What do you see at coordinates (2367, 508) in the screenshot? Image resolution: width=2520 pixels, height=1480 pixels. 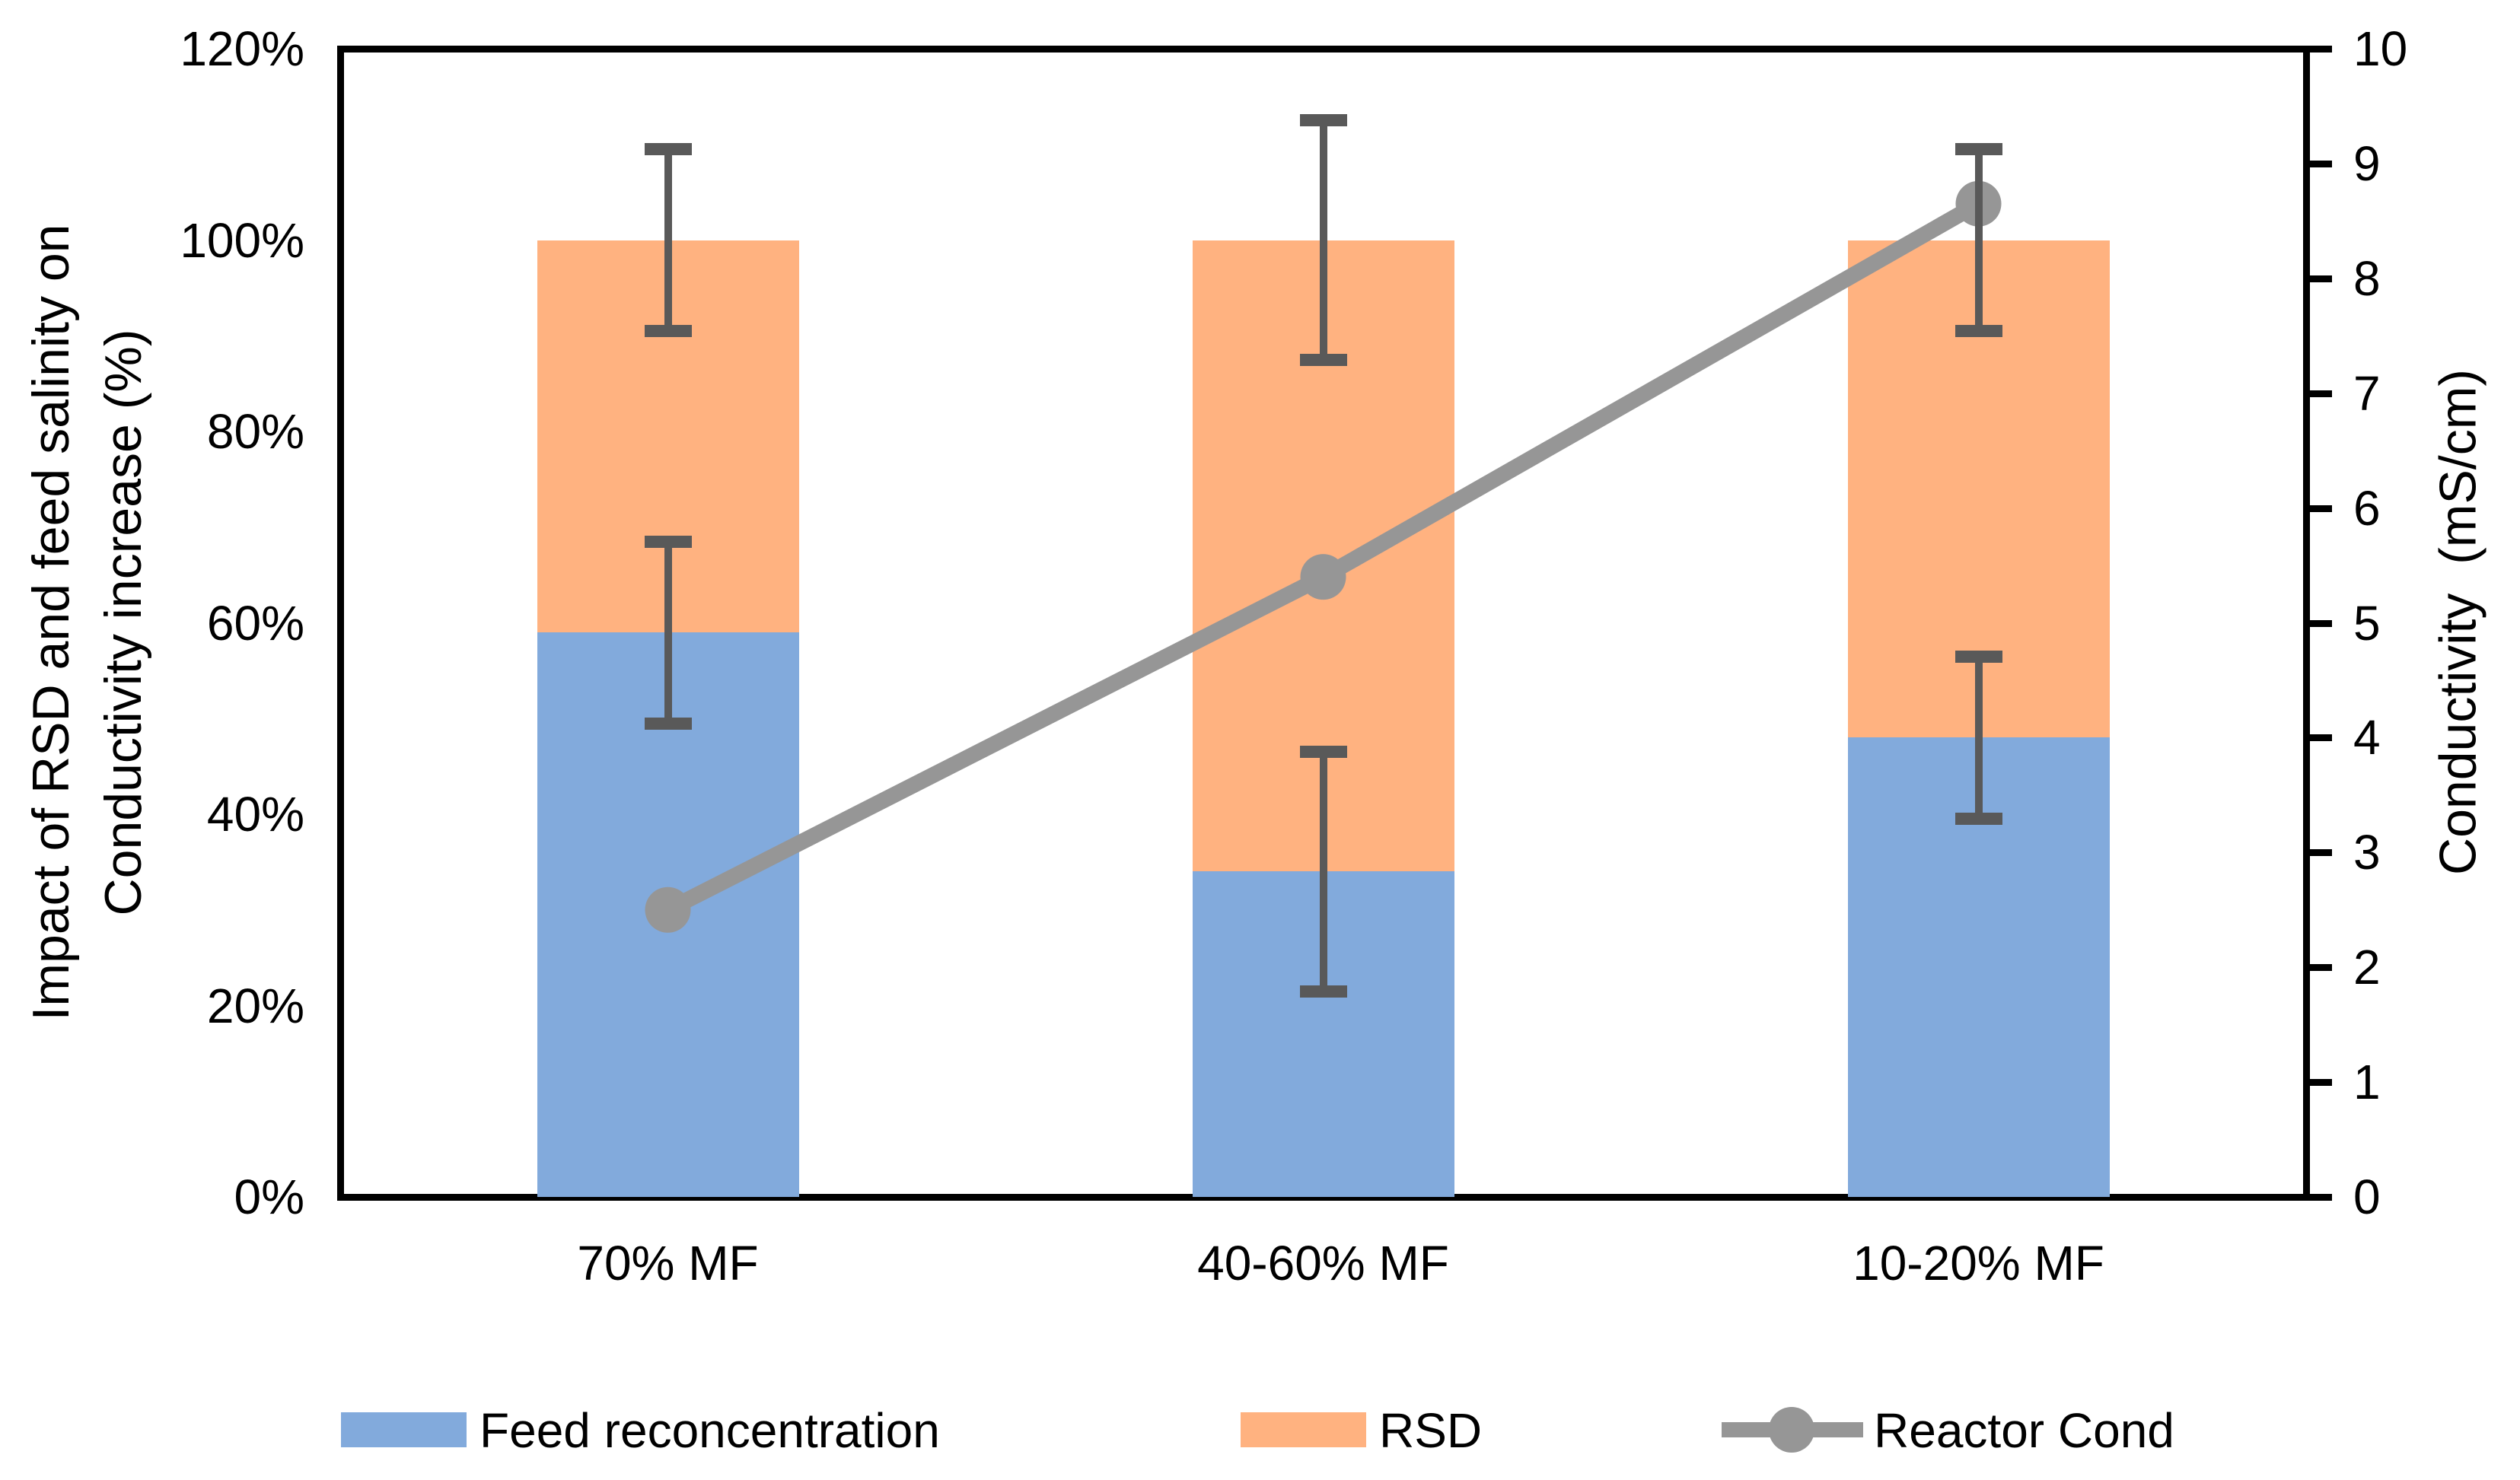 I see `right-axis-tick-label: 6` at bounding box center [2367, 508].